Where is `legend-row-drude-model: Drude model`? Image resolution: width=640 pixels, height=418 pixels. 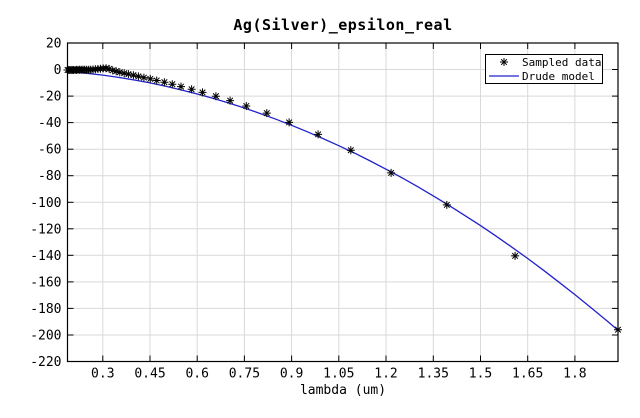 legend-row-drude-model: Drude model is located at coordinates (544, 76).